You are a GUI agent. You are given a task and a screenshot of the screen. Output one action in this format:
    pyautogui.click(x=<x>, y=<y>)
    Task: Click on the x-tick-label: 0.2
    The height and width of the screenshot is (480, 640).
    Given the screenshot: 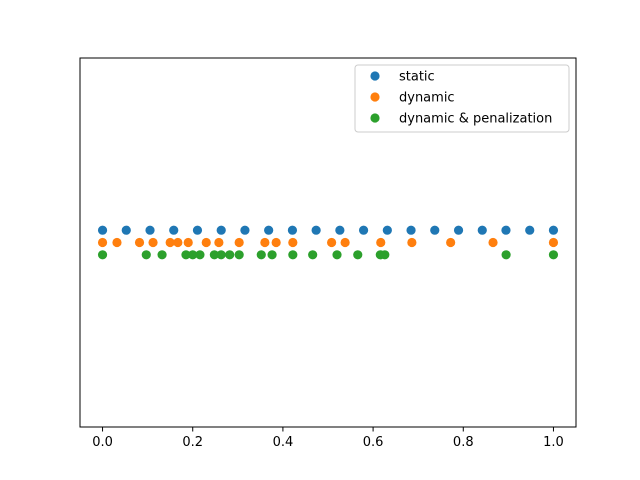 What is the action you would take?
    pyautogui.click(x=192, y=442)
    